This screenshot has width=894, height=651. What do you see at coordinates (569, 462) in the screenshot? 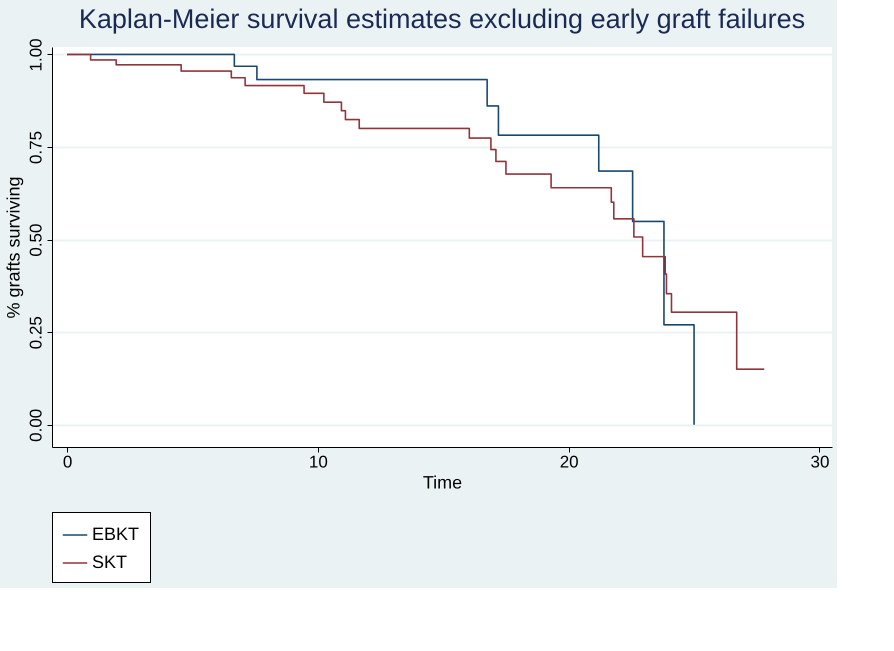
I see `x-tick-label: 20` at bounding box center [569, 462].